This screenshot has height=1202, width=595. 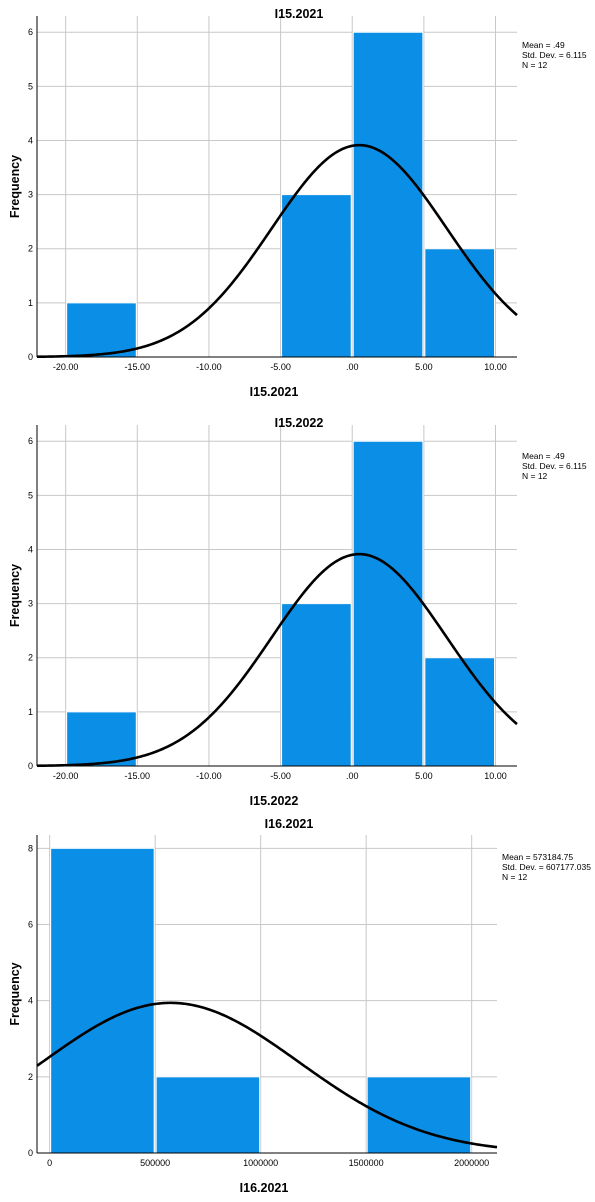 I want to click on x-tick-label: 1000000, so click(x=260, y=1163).